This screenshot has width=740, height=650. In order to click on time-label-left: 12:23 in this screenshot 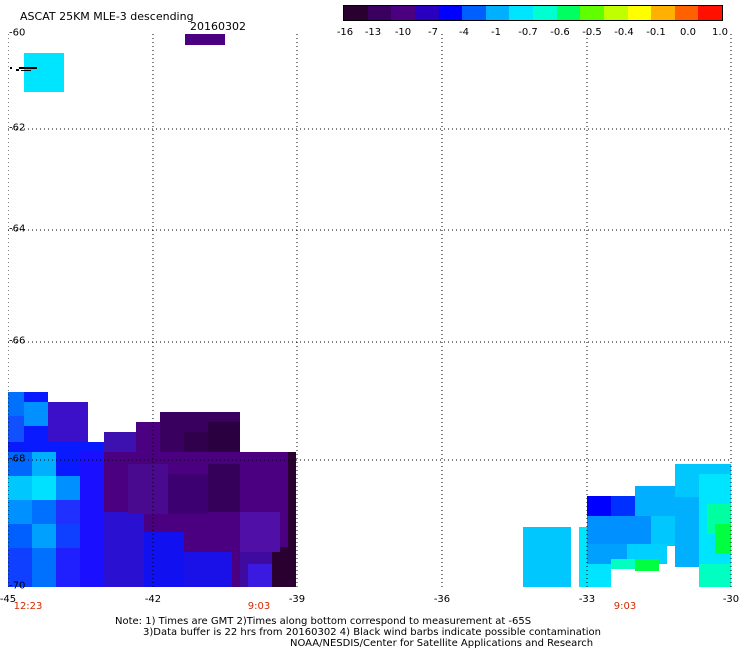, I will do `click(28, 606)`.